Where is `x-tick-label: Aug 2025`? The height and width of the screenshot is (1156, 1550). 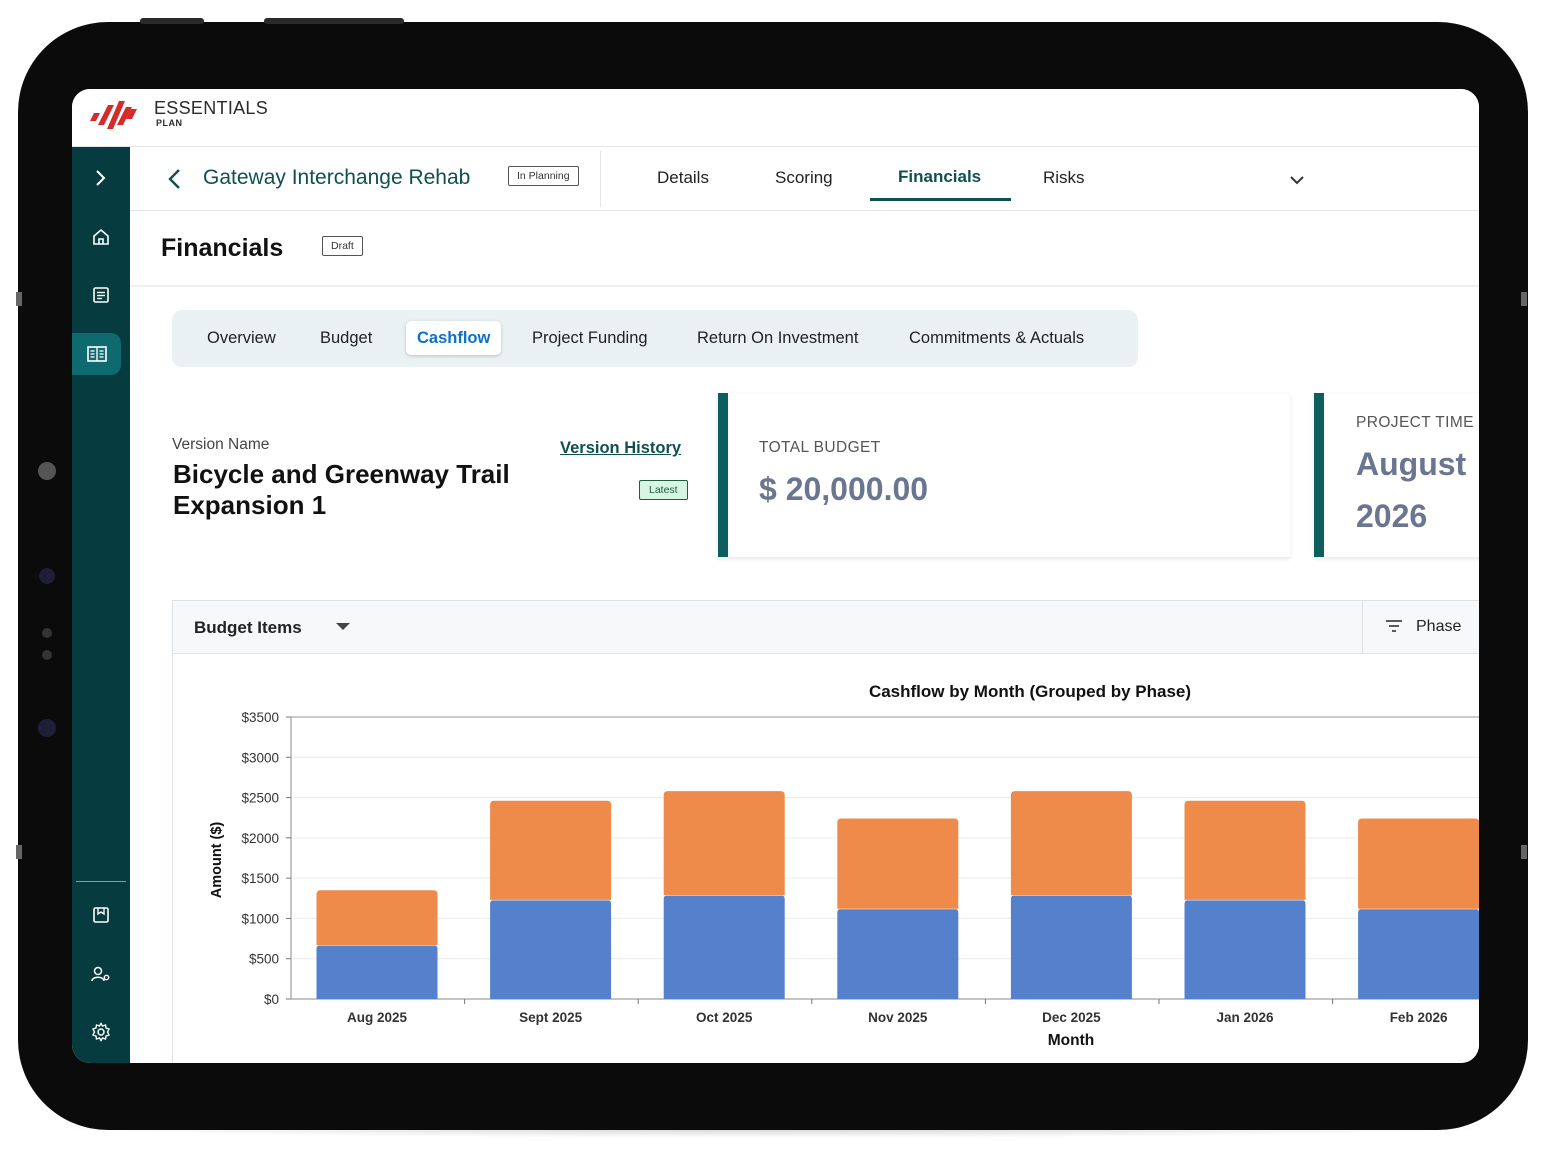
x-tick-label: Aug 2025 is located at coordinates (377, 1017).